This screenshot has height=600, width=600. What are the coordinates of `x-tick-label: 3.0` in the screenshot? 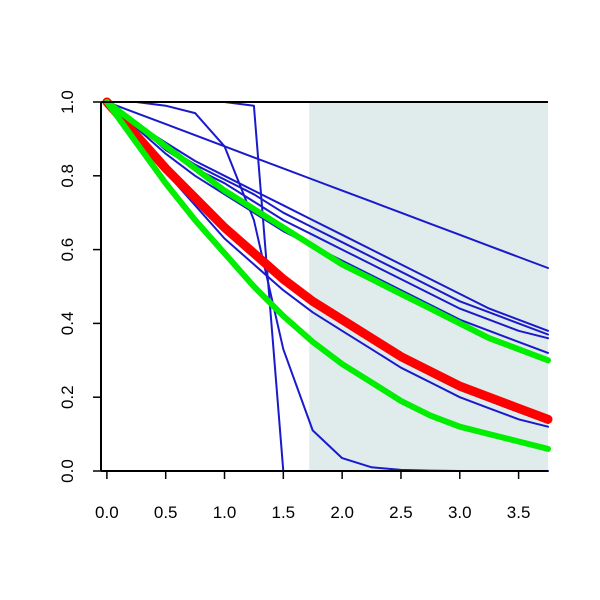 It's located at (460, 512).